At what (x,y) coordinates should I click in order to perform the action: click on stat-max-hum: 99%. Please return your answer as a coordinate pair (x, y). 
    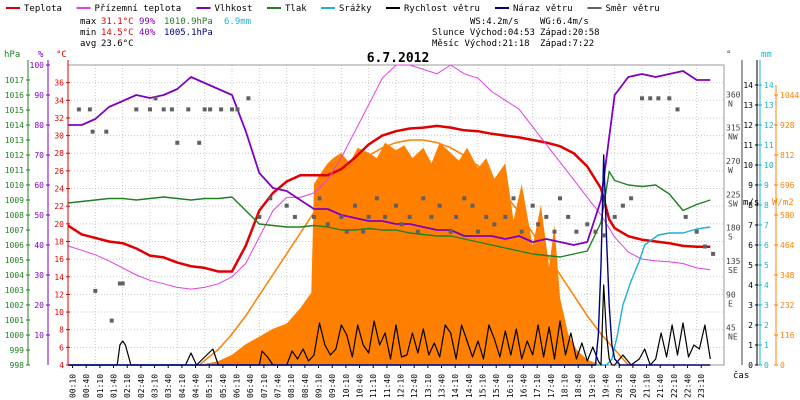
    Looking at the image, I should click on (147, 22).